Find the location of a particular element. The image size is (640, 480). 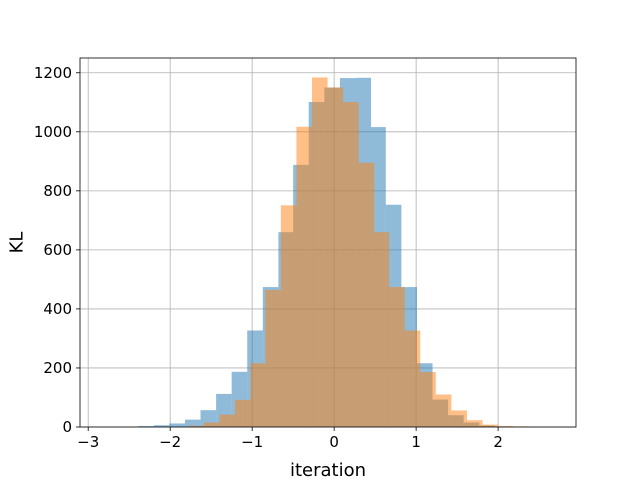

y-tick-label: 400 is located at coordinates (57, 309).